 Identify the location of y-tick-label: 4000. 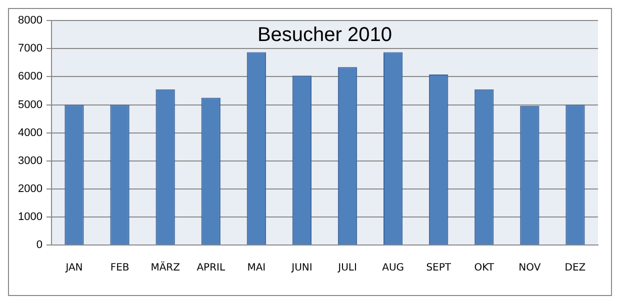
(30, 132).